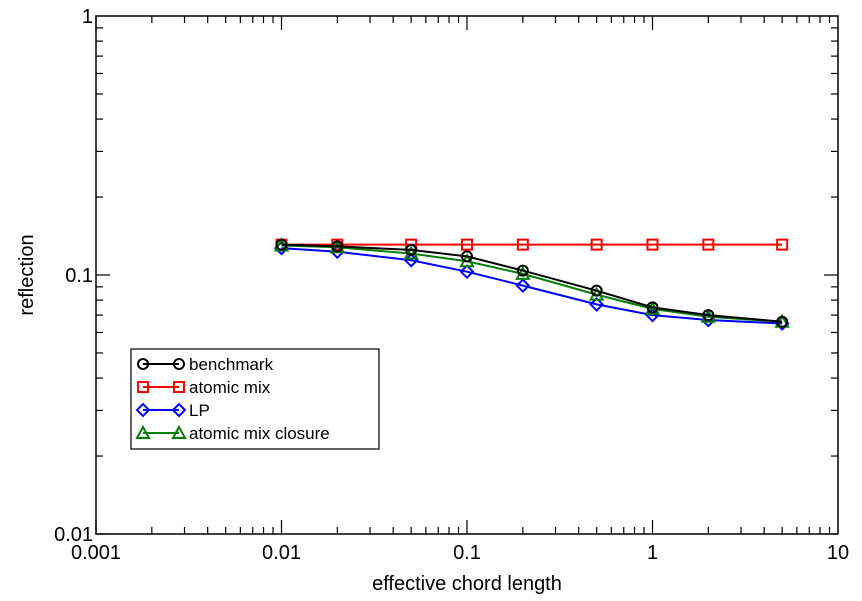  Describe the element at coordinates (96, 553) in the screenshot. I see `x-tick-label: 0.001` at that location.